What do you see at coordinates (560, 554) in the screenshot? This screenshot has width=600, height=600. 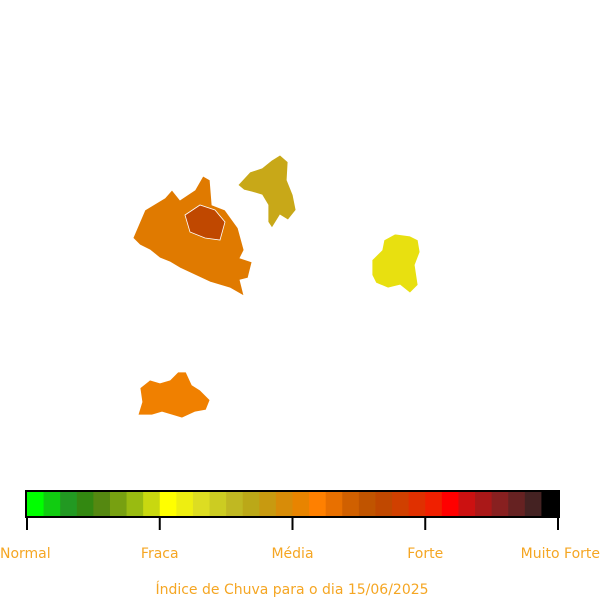 I see `tick-label: Muito Forte` at bounding box center [560, 554].